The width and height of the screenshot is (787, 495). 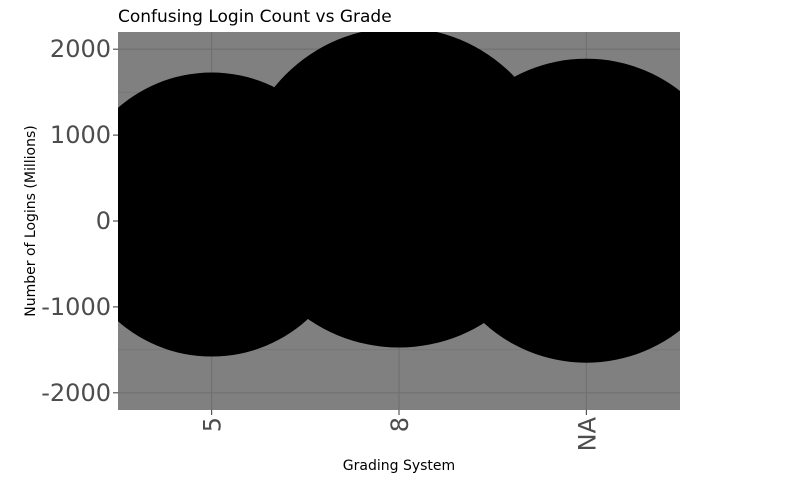 I want to click on x-tick-label: 5, so click(x=213, y=424).